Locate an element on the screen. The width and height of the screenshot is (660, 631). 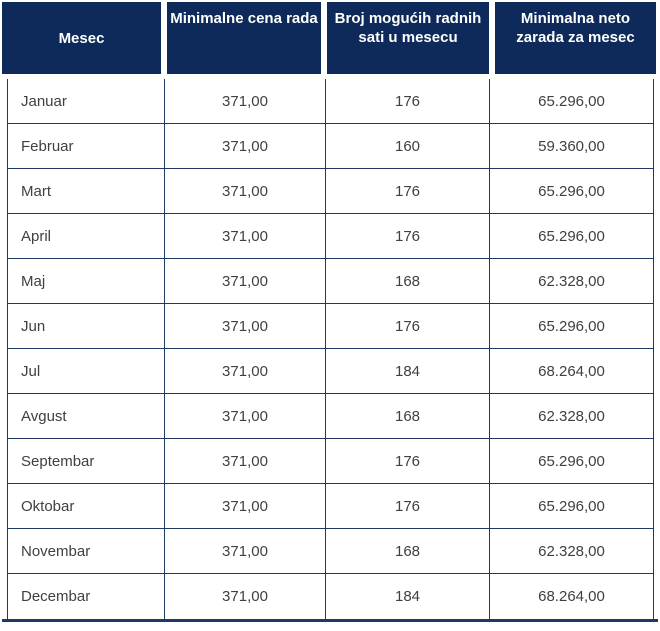
header-label: Mesec is located at coordinates (81, 38).